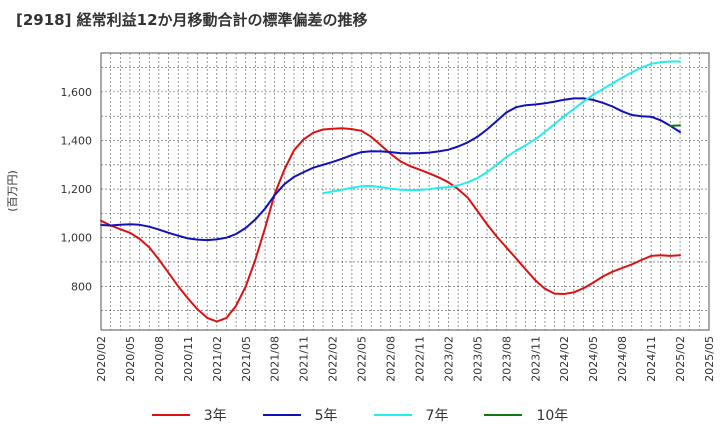 This screenshot has height=440, width=720. I want to click on x-tick-label: 2024/05, so click(593, 359).